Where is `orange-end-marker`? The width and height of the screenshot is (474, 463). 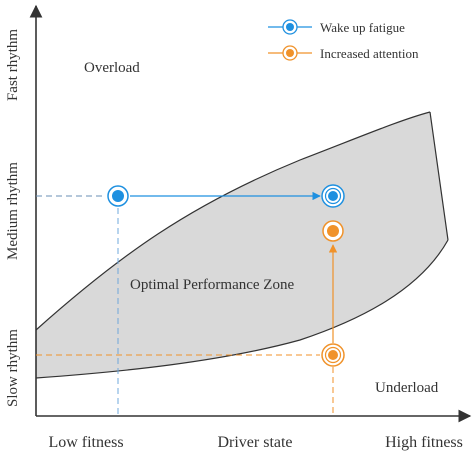 orange-end-marker is located at coordinates (333, 231).